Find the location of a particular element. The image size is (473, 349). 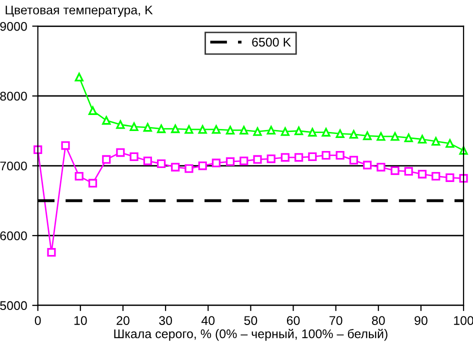

x-tick-label: 0 is located at coordinates (37, 320).